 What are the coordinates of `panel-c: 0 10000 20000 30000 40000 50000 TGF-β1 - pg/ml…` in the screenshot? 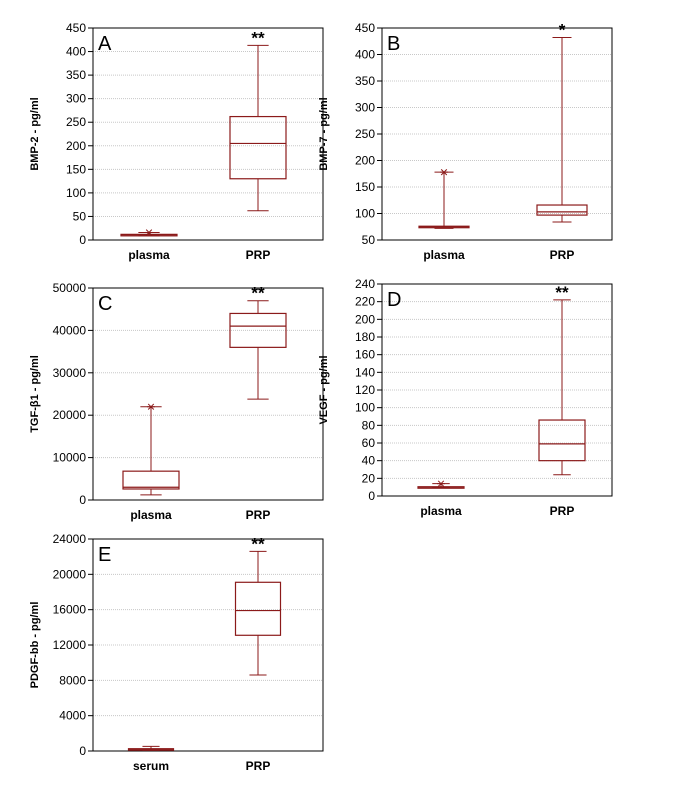 It's located at (176, 401).